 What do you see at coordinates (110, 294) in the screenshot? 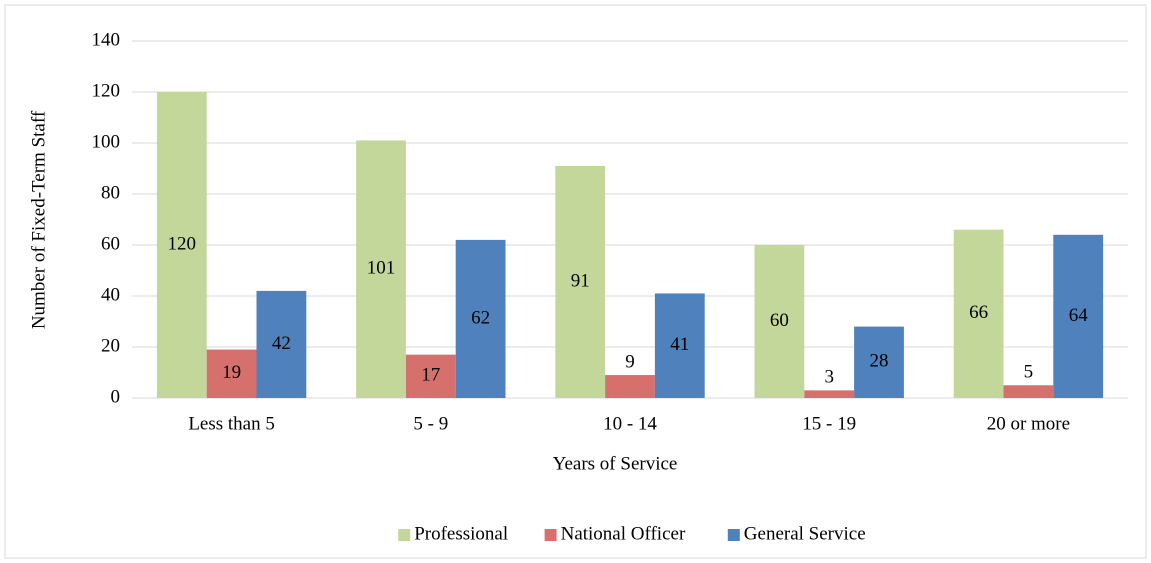
I see `y-tick-label: 40` at bounding box center [110, 294].